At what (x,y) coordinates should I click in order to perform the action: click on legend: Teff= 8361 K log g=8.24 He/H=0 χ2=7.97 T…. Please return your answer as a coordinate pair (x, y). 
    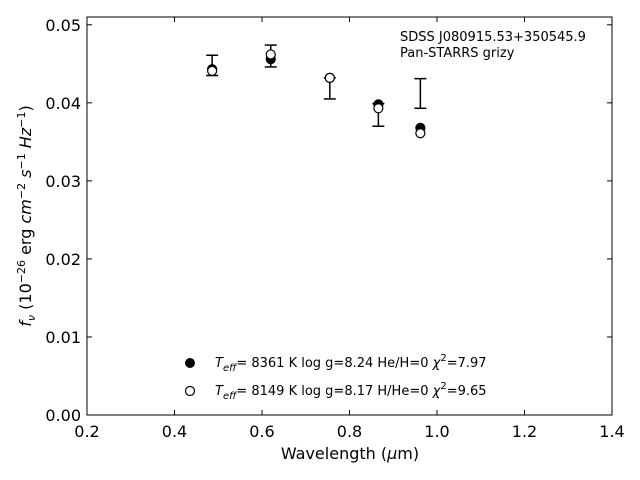
    Looking at the image, I should click on (335, 377).